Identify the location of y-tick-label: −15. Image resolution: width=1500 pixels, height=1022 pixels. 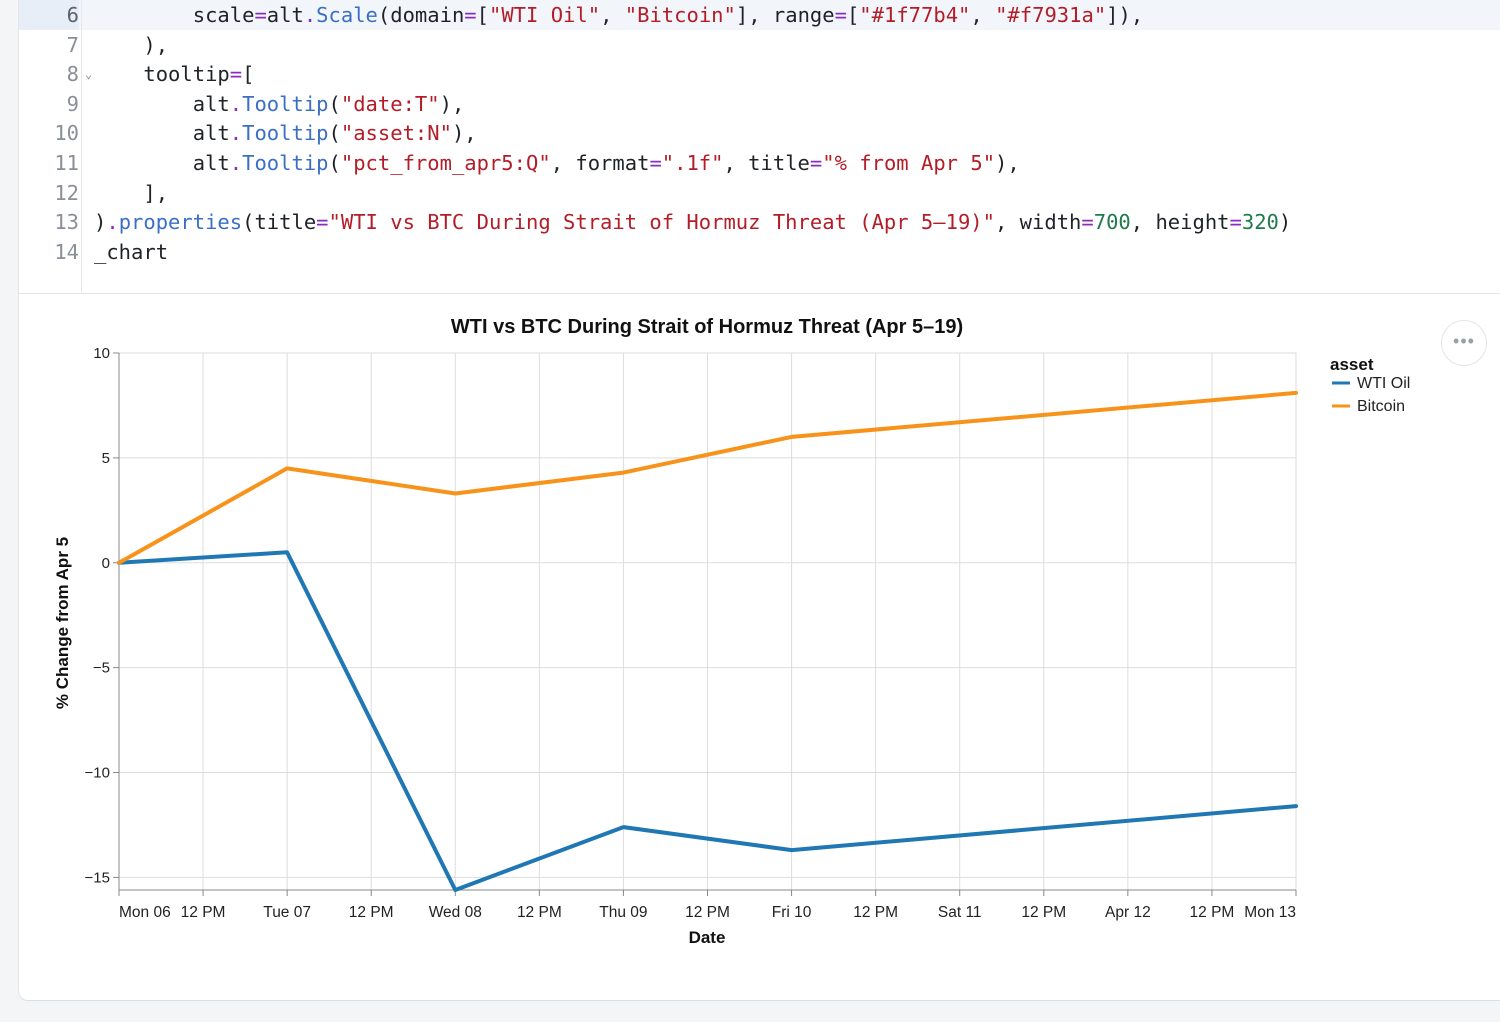
(97, 877).